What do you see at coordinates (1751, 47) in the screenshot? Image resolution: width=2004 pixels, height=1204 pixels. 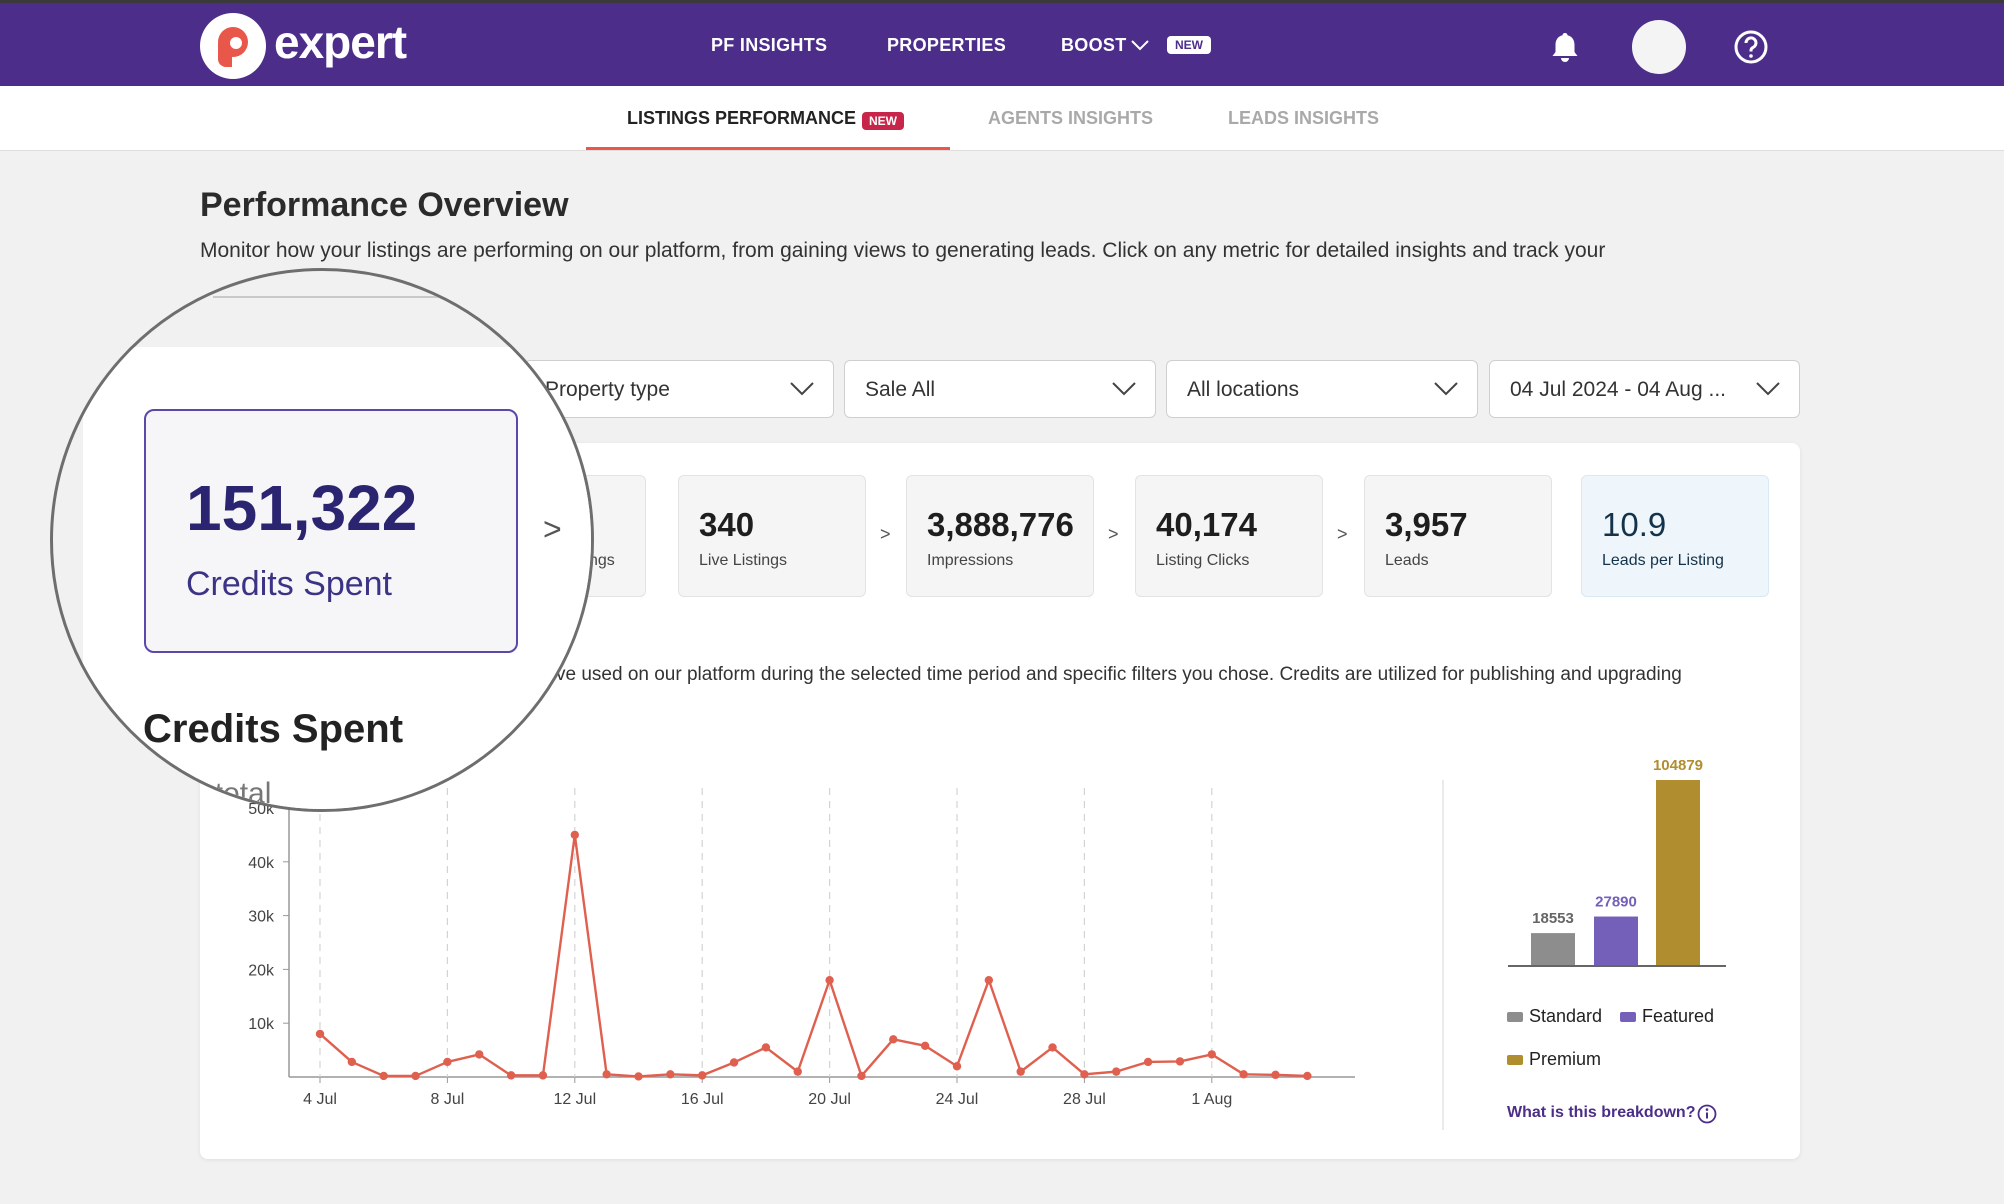 I see `help-icon` at bounding box center [1751, 47].